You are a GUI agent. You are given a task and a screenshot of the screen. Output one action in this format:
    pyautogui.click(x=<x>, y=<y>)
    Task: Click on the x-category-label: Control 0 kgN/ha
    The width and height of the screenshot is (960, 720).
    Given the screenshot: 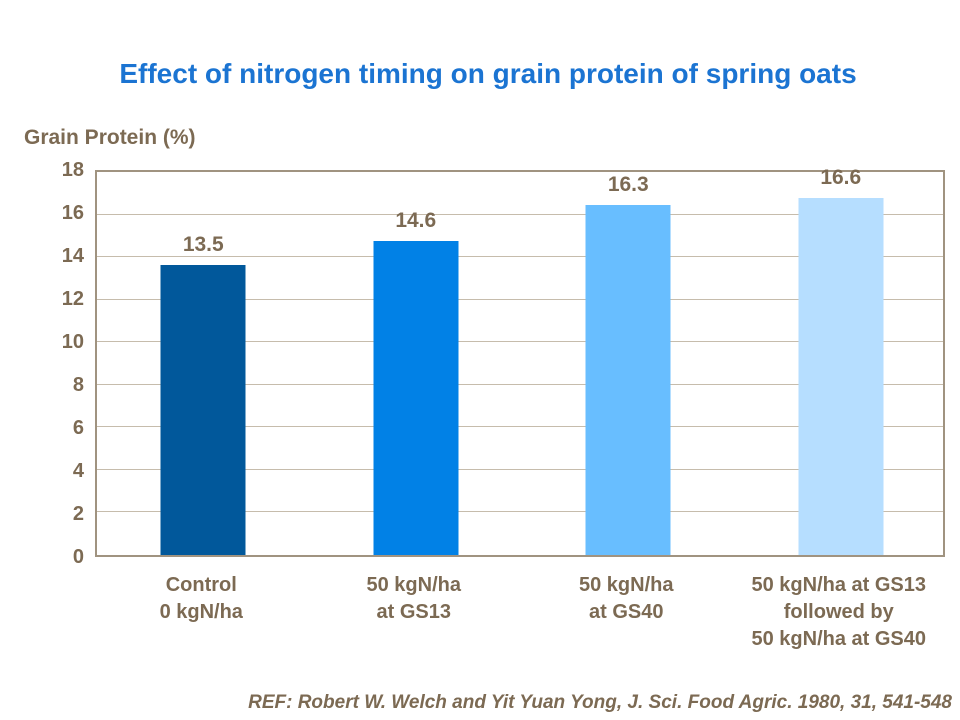 What is the action you would take?
    pyautogui.click(x=201, y=598)
    